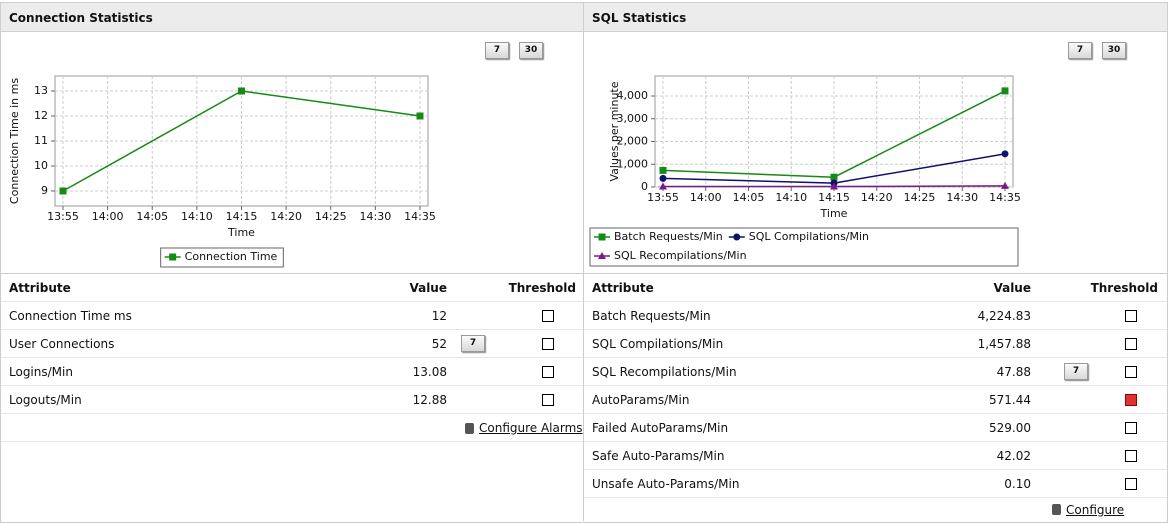 The width and height of the screenshot is (1168, 523). I want to click on value: 4,224.83, so click(1004, 316).